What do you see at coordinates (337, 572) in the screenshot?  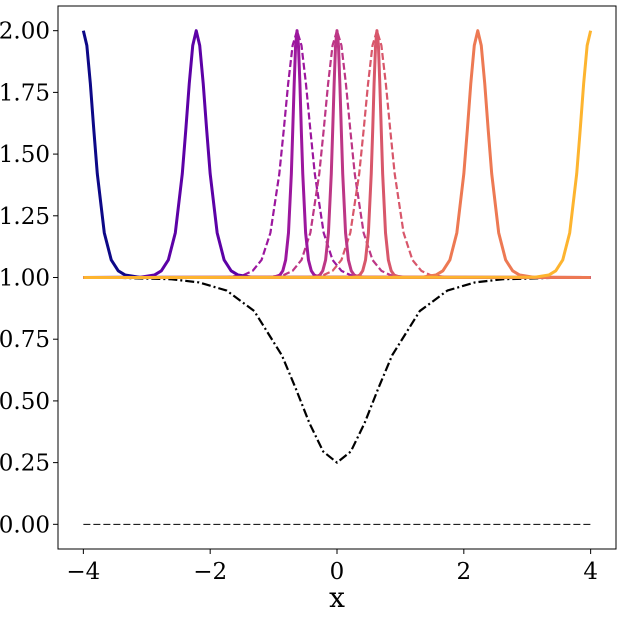 I see `x-tick-label: 0` at bounding box center [337, 572].